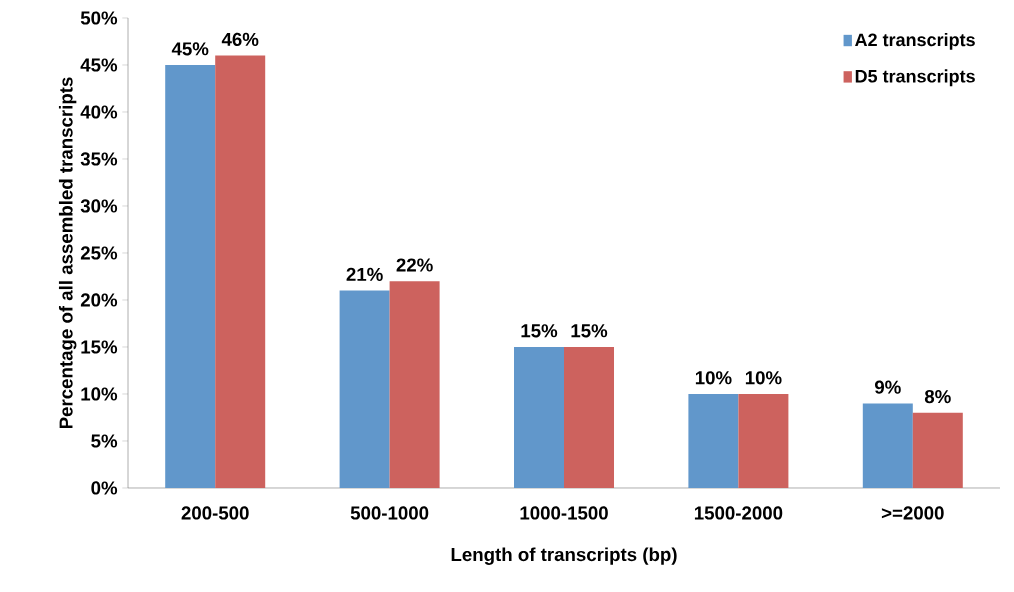  Describe the element at coordinates (99, 65) in the screenshot. I see `y-tick-label: 45%` at that location.